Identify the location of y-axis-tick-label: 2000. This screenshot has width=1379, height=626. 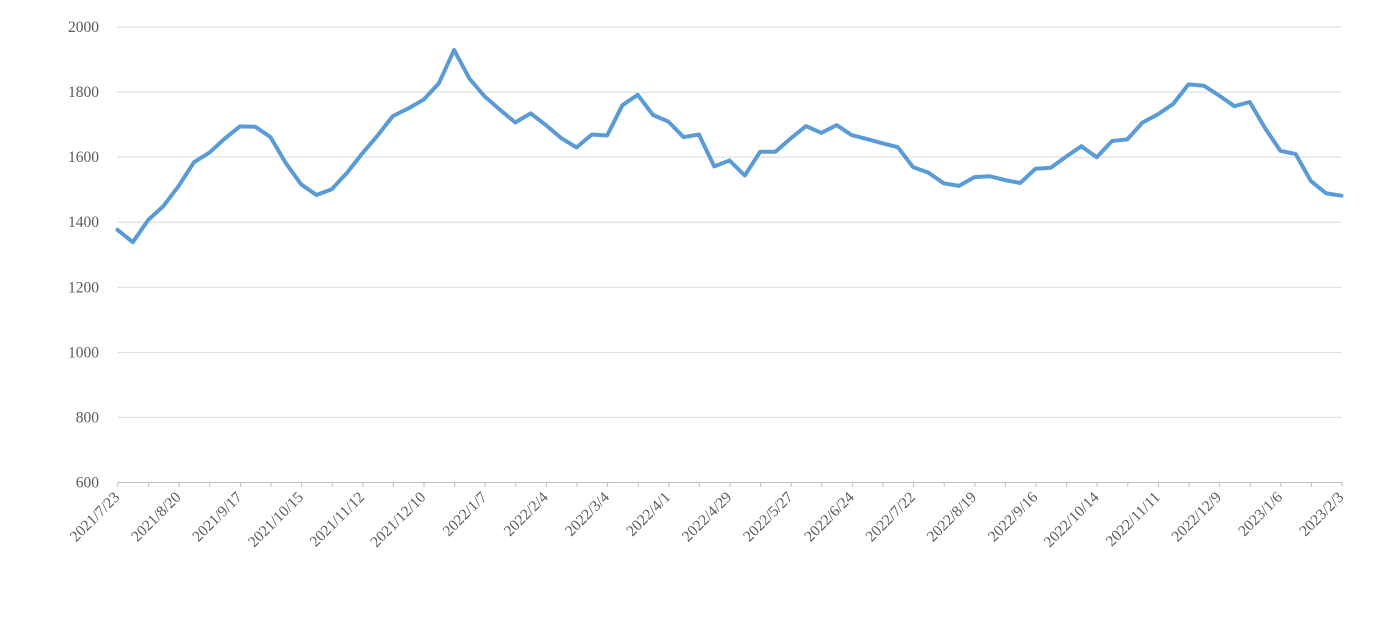
(83, 27).